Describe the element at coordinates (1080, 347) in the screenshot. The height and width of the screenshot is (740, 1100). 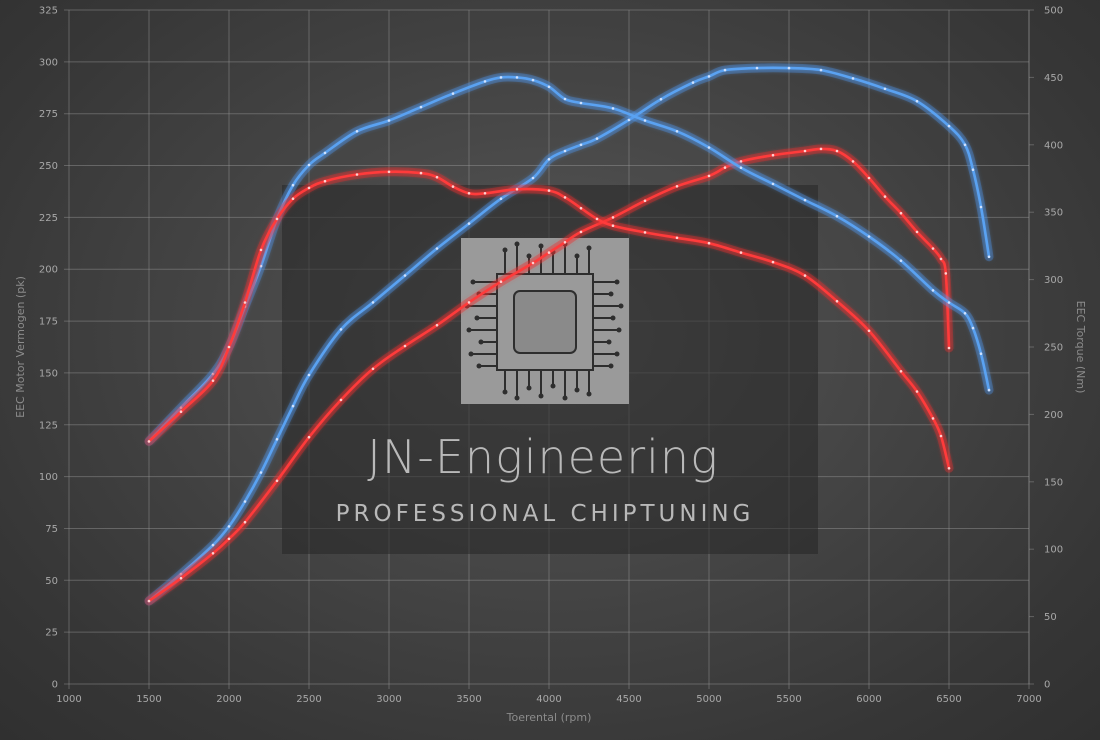
I see `y-axis-right-title: EEC Torque (Nm)` at that location.